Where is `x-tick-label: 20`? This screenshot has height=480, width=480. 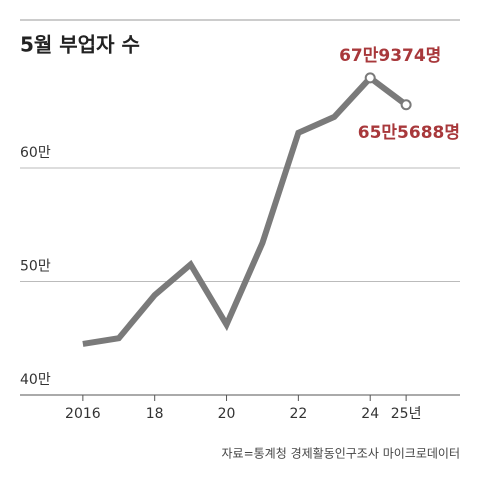 x-tick-label: 20 is located at coordinates (227, 414).